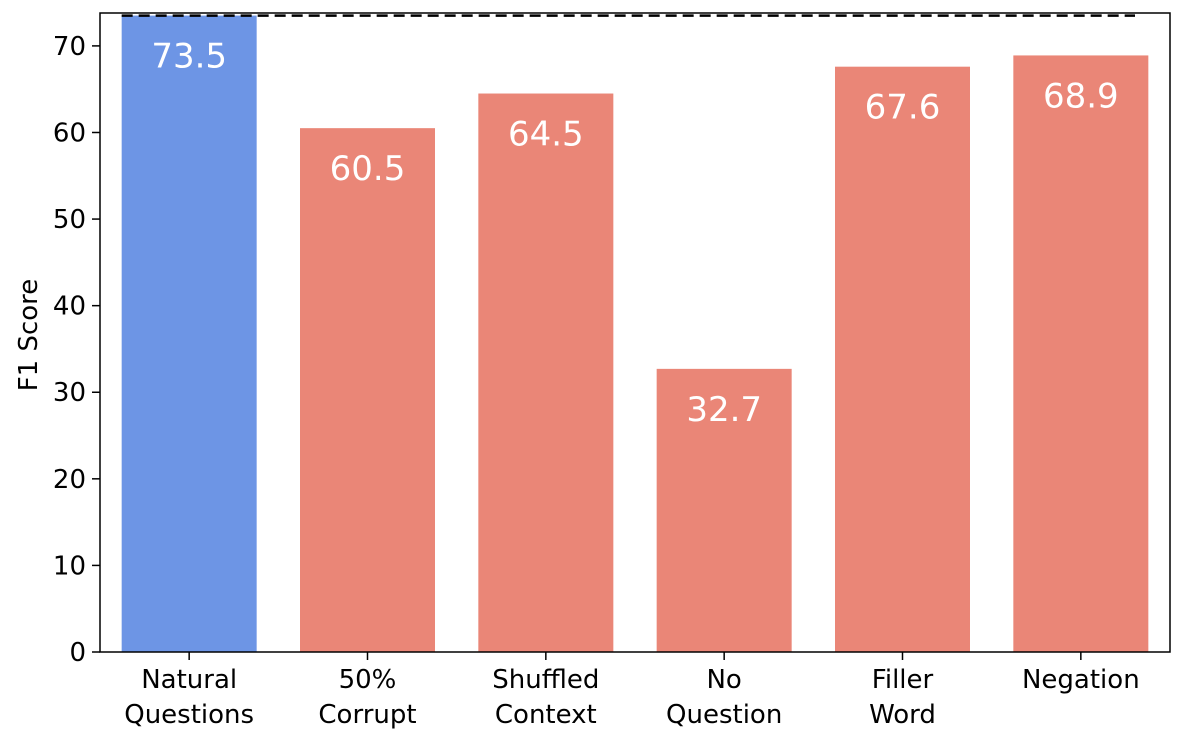 This screenshot has width=1200, height=746. Describe the element at coordinates (69, 393) in the screenshot. I see `y-tick-label-3: 30` at that location.